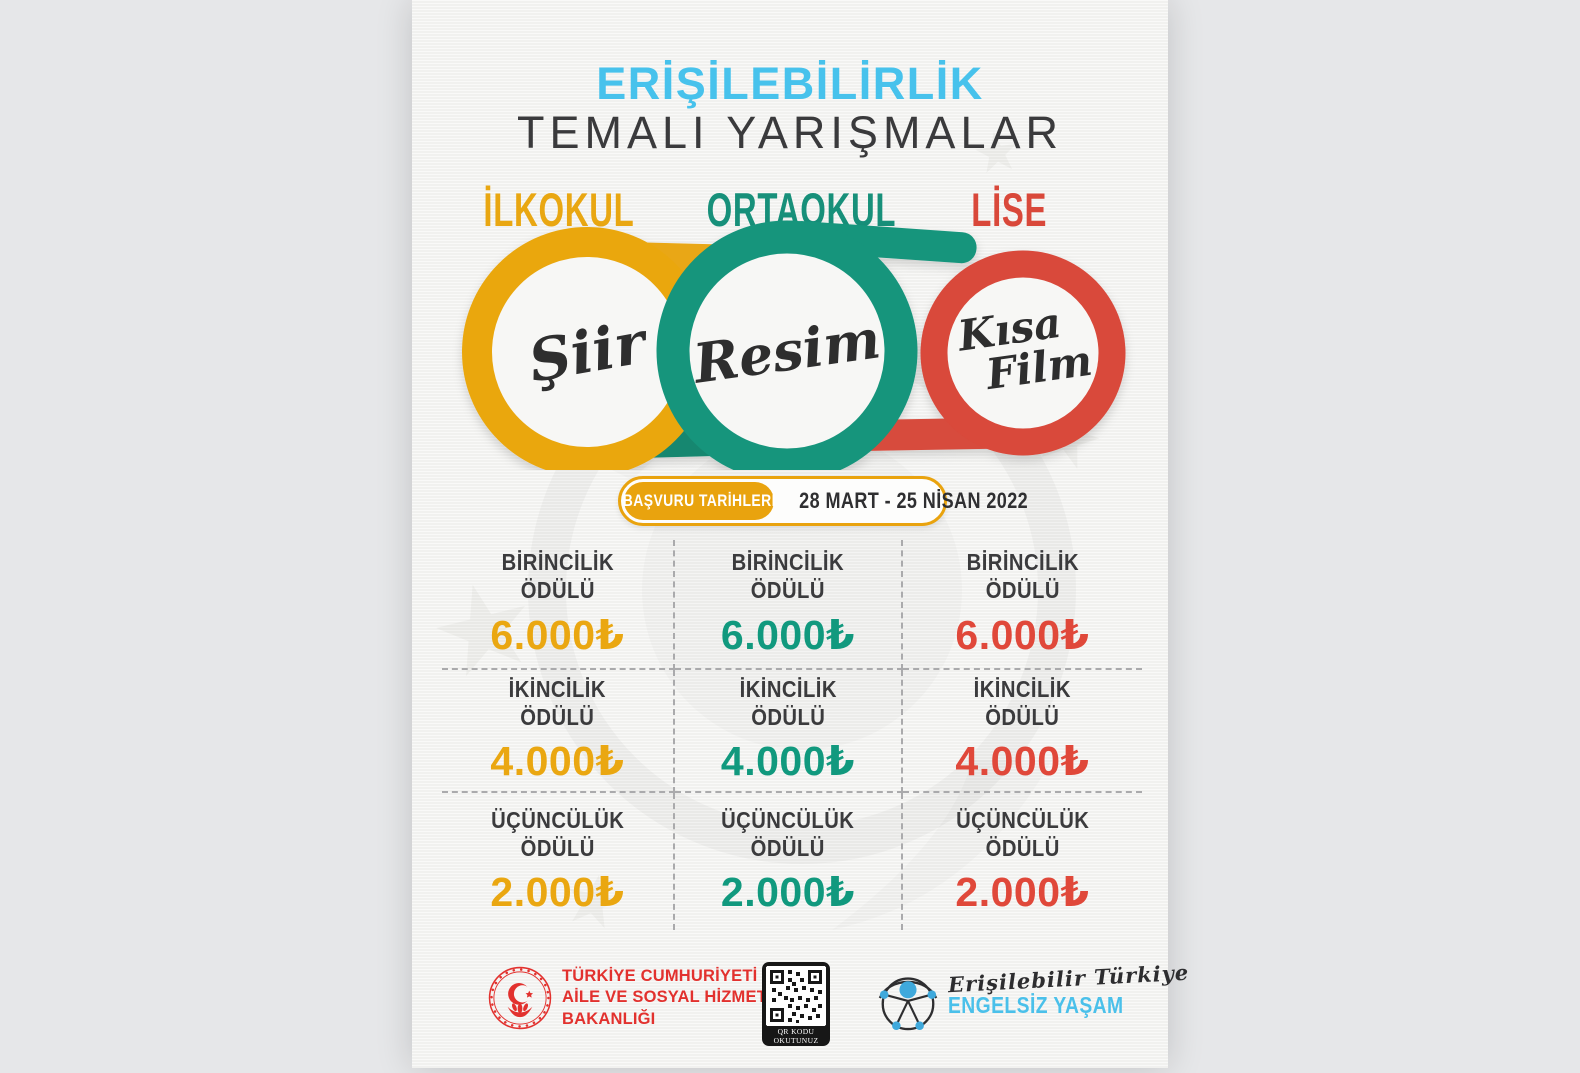  What do you see at coordinates (796, 1036) in the screenshot?
I see `qr-caption: QR KODU OKUTUNUZ` at bounding box center [796, 1036].